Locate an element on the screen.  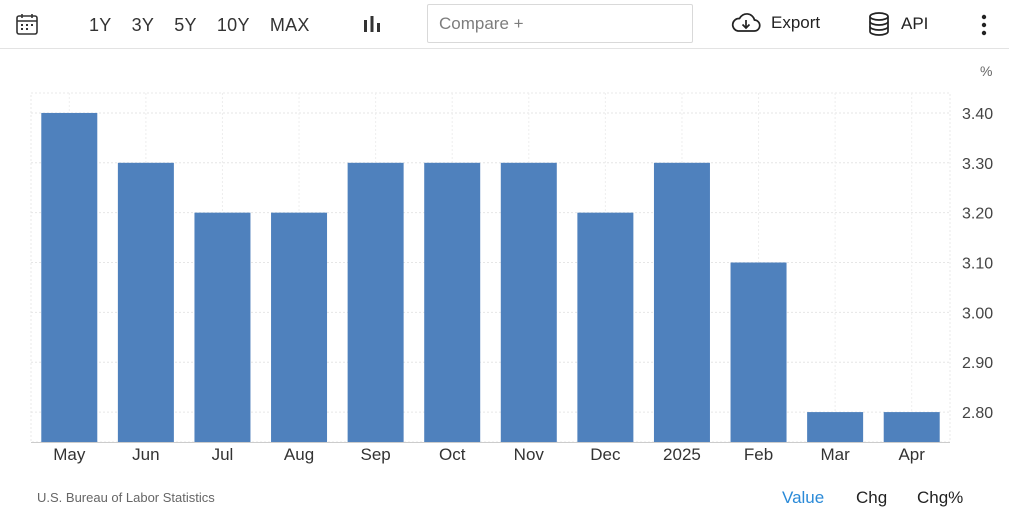
x-tick-label: May is located at coordinates (69, 454).